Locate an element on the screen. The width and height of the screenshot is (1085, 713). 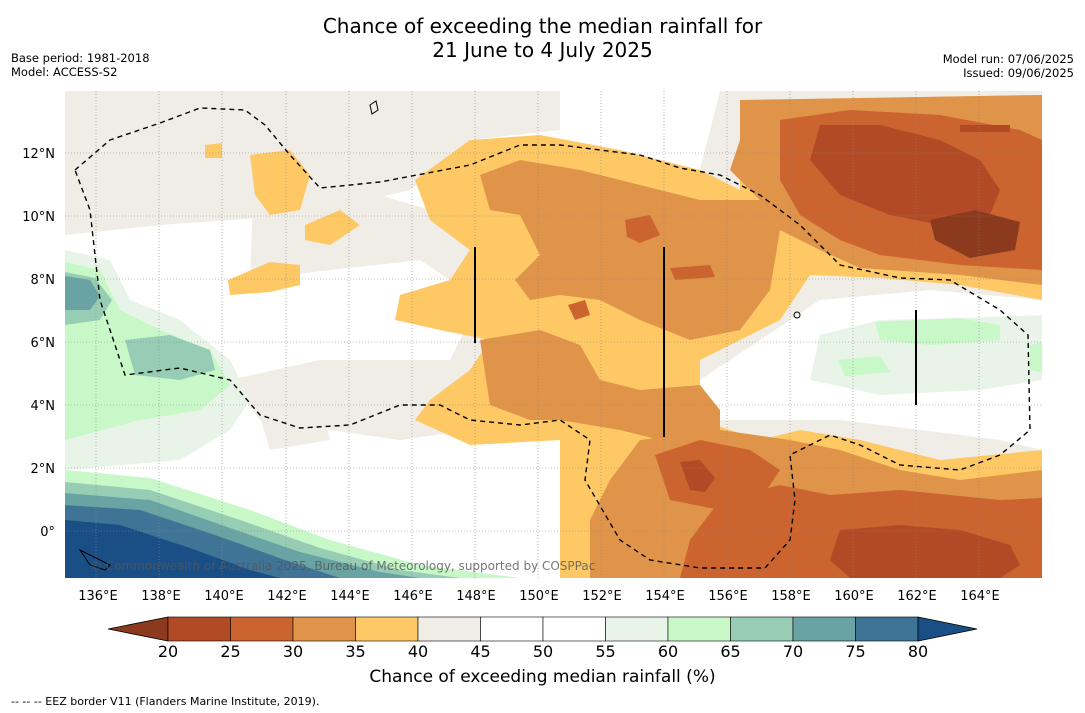
colorbar-tick-label: 50 is located at coordinates (543, 651).